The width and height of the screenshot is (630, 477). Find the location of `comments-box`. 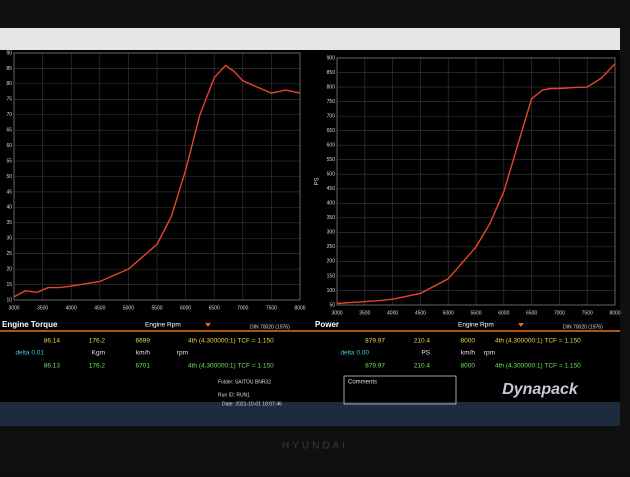

comments-box is located at coordinates (400, 390).